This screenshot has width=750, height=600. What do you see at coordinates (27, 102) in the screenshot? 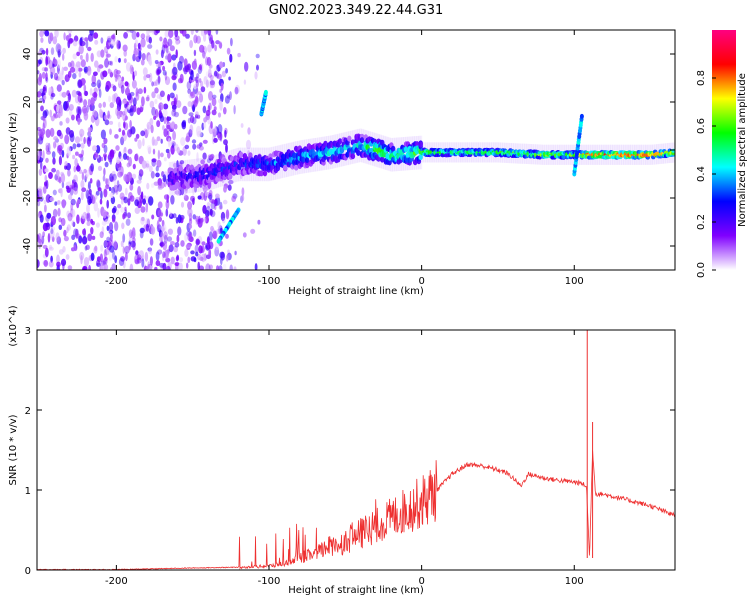
I see `y-tick-label: 20` at bounding box center [27, 102].